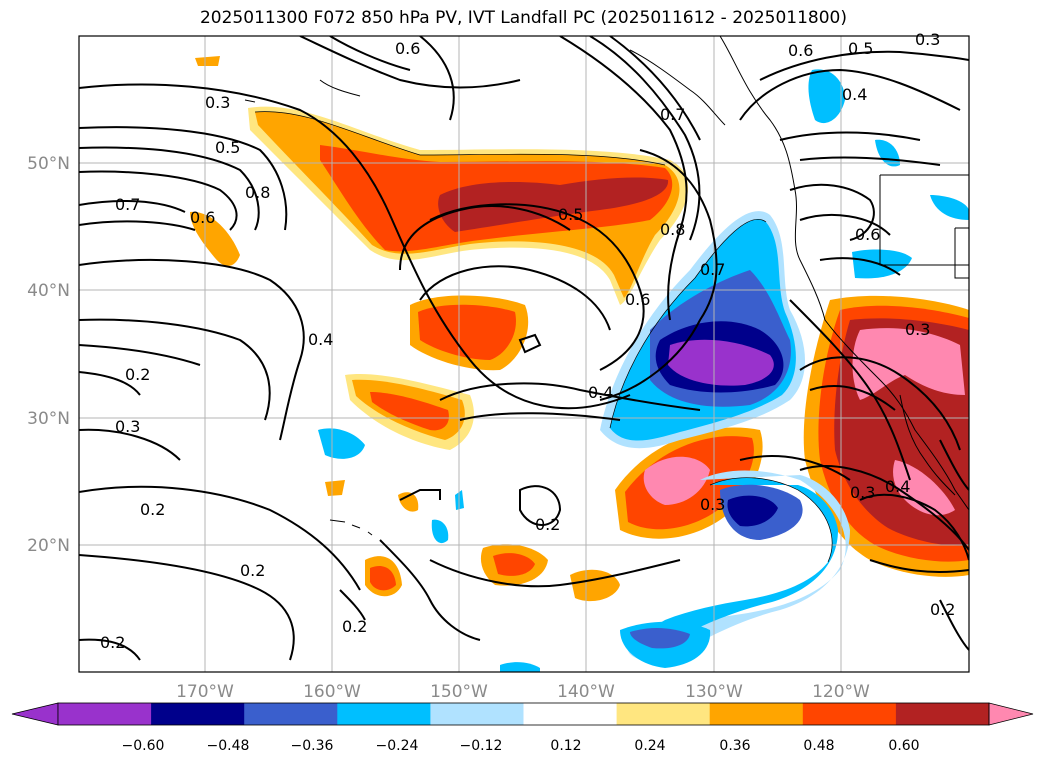 The height and width of the screenshot is (765, 1047). What do you see at coordinates (903, 746) in the screenshot?
I see `colorbar-tick-label: 0.60` at bounding box center [903, 746].